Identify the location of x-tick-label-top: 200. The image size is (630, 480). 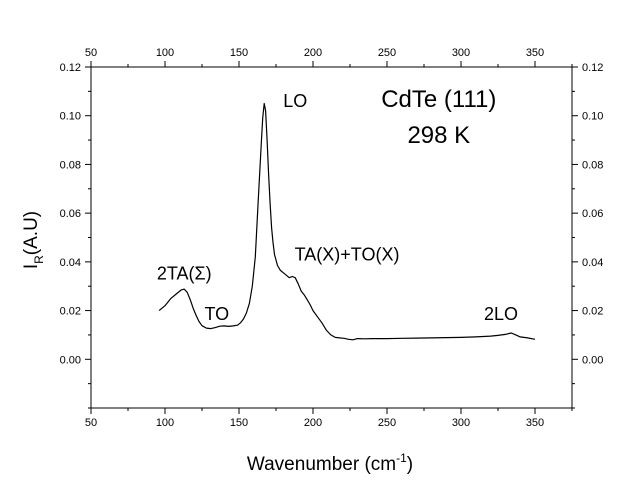
(313, 53).